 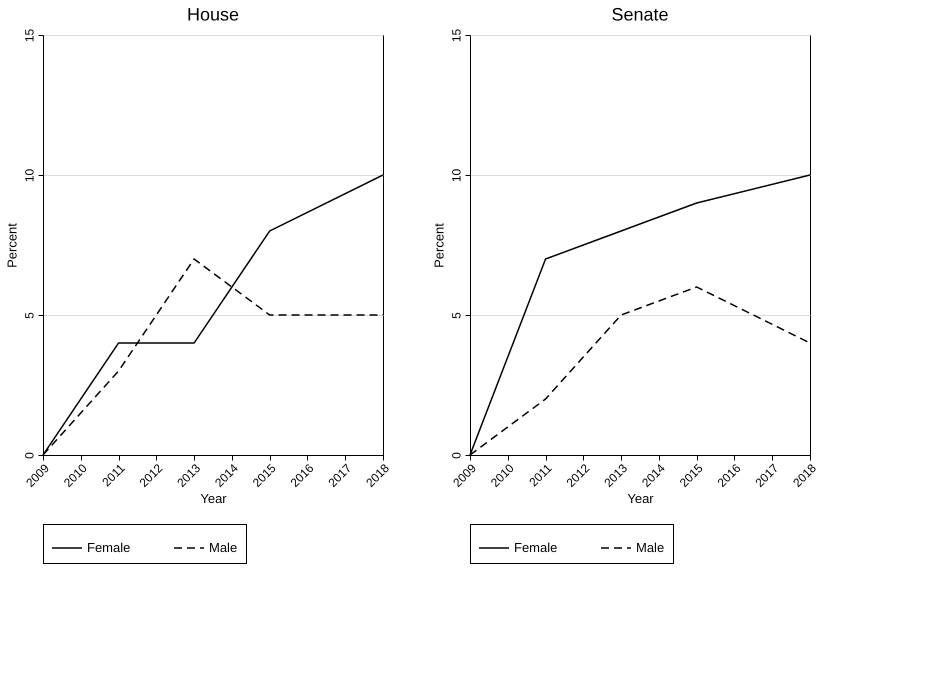 I want to click on chart-title: House, so click(x=213, y=14).